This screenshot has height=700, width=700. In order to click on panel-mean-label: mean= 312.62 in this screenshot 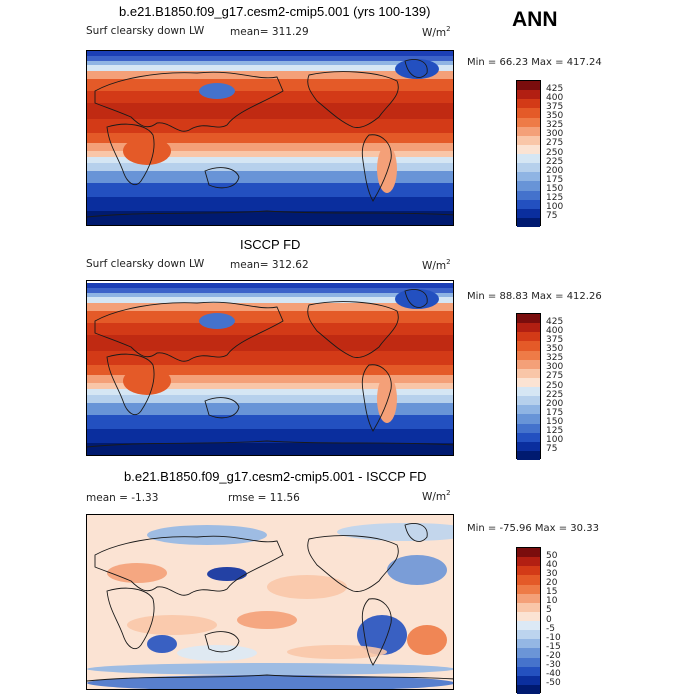, I will do `click(269, 265)`.